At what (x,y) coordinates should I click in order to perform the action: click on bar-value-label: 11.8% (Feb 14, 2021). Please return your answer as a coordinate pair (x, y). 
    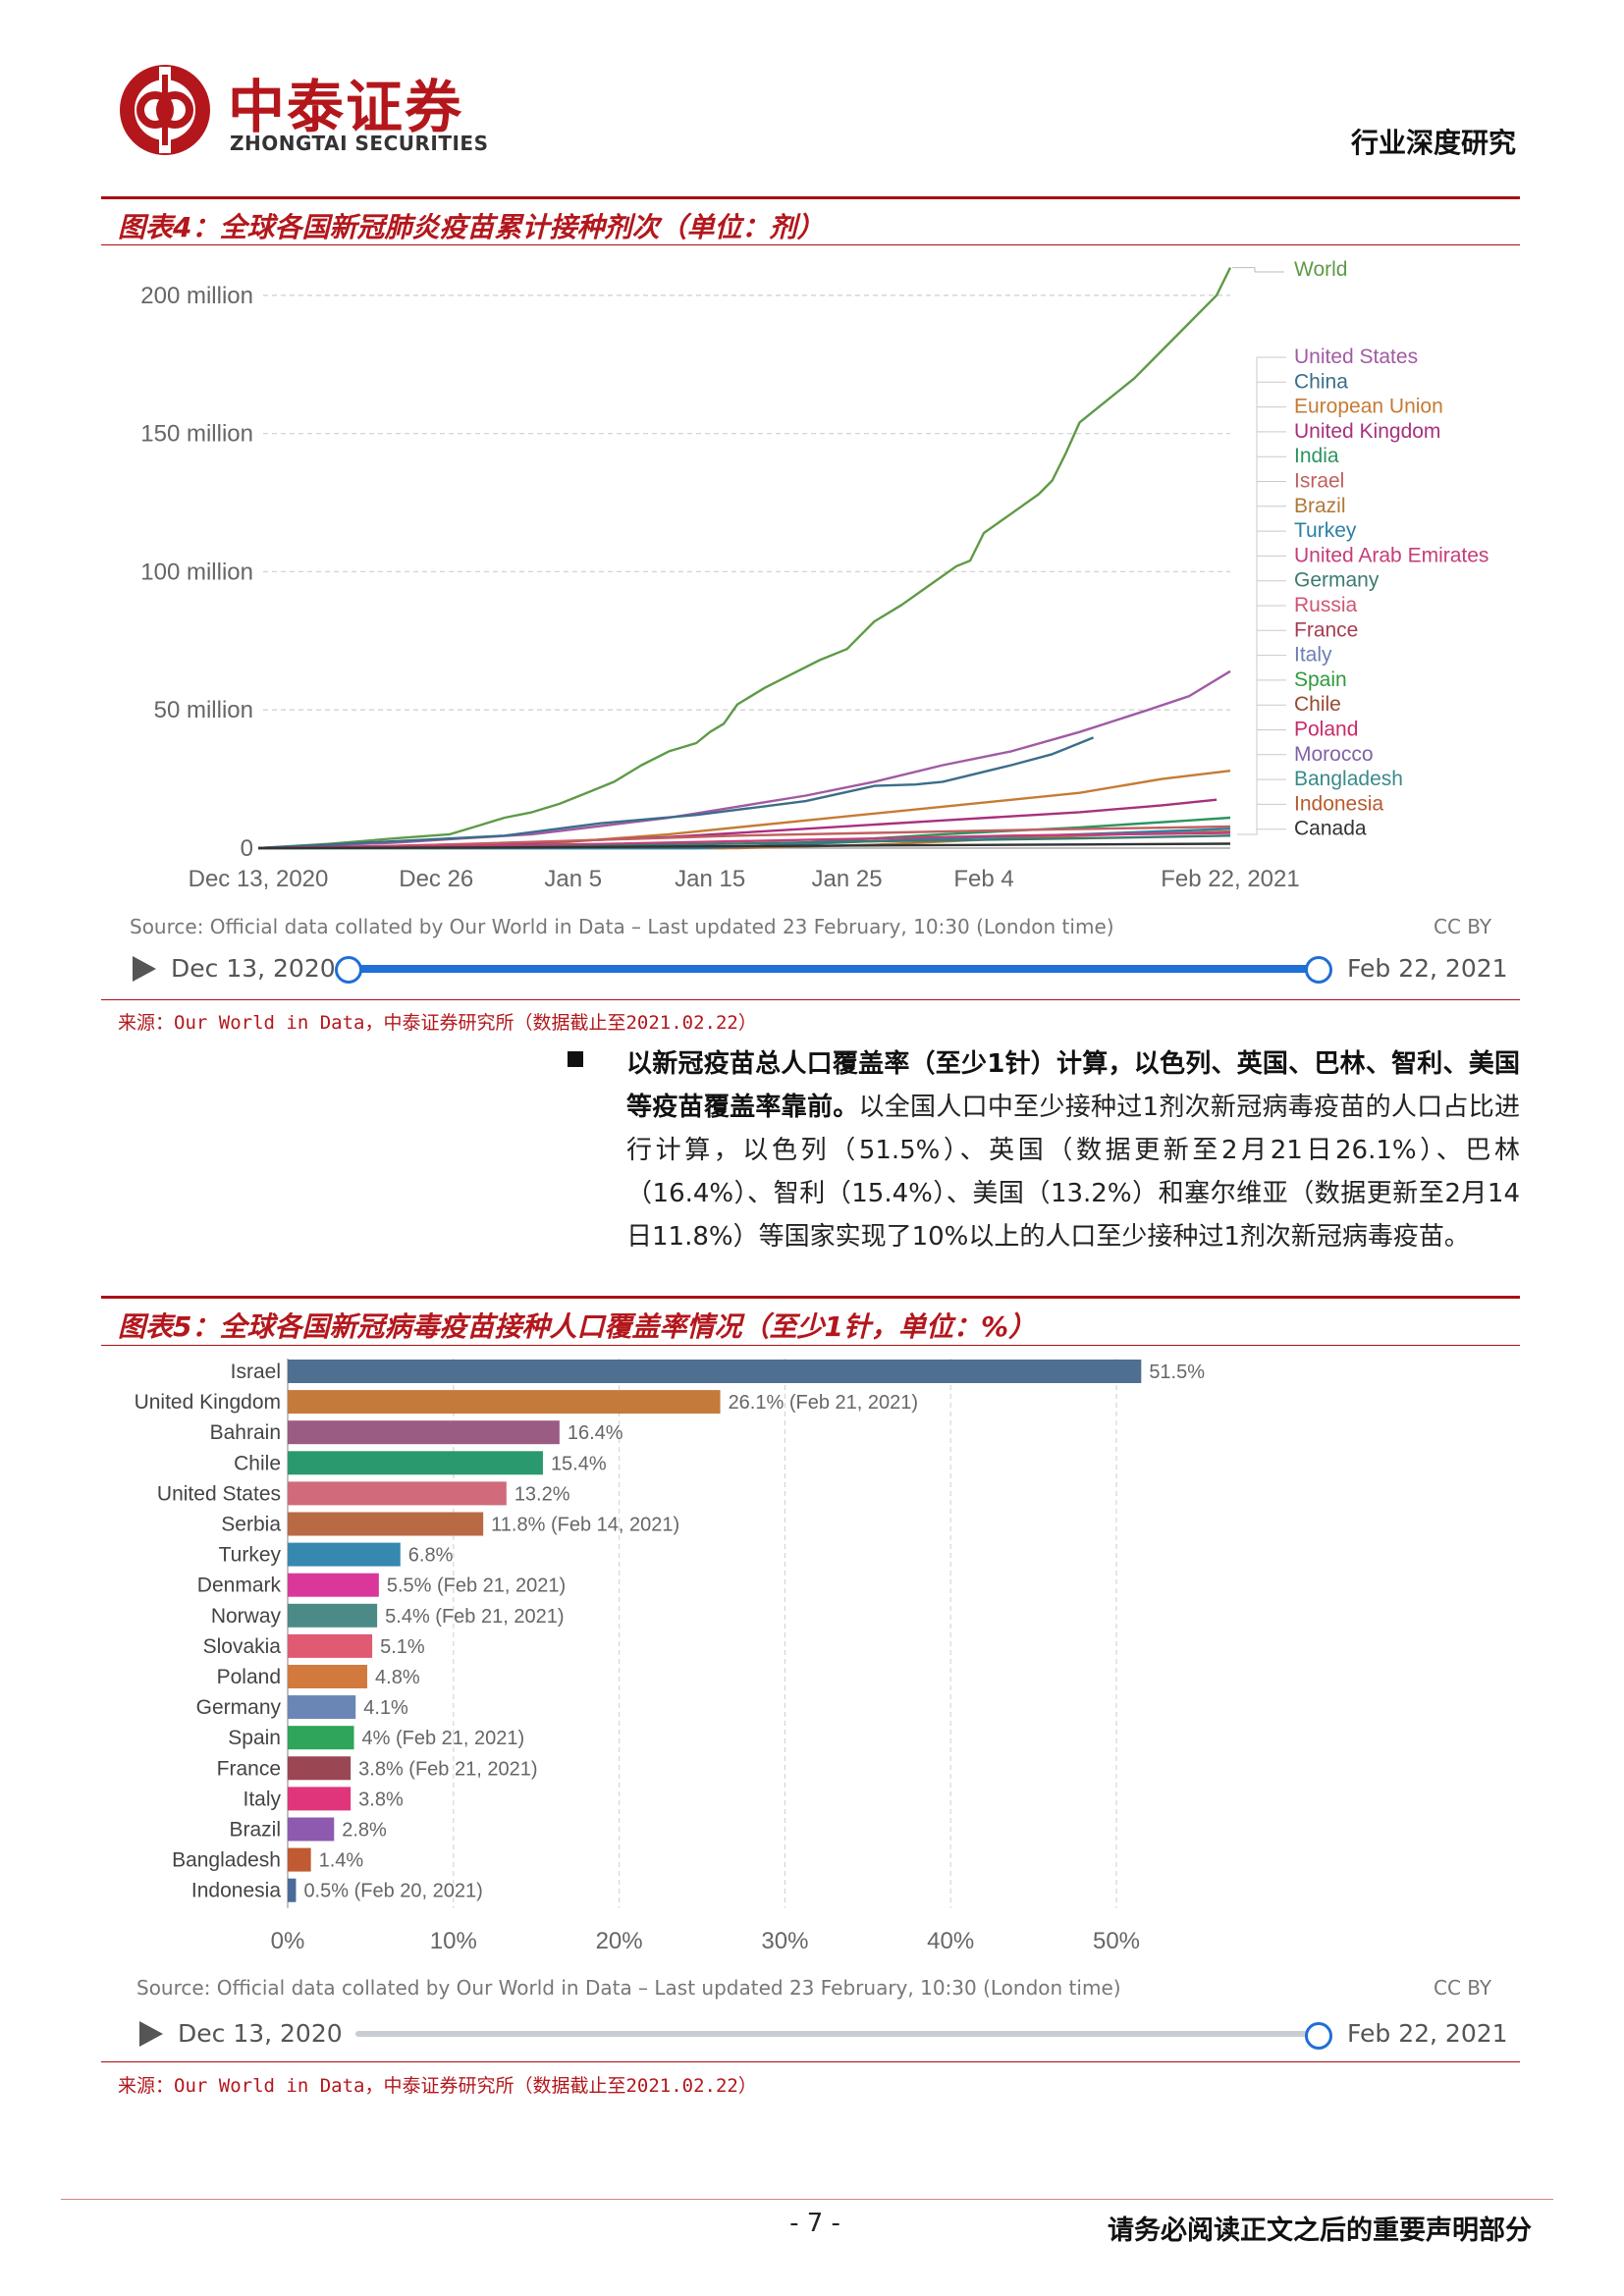
    Looking at the image, I should click on (585, 1525).